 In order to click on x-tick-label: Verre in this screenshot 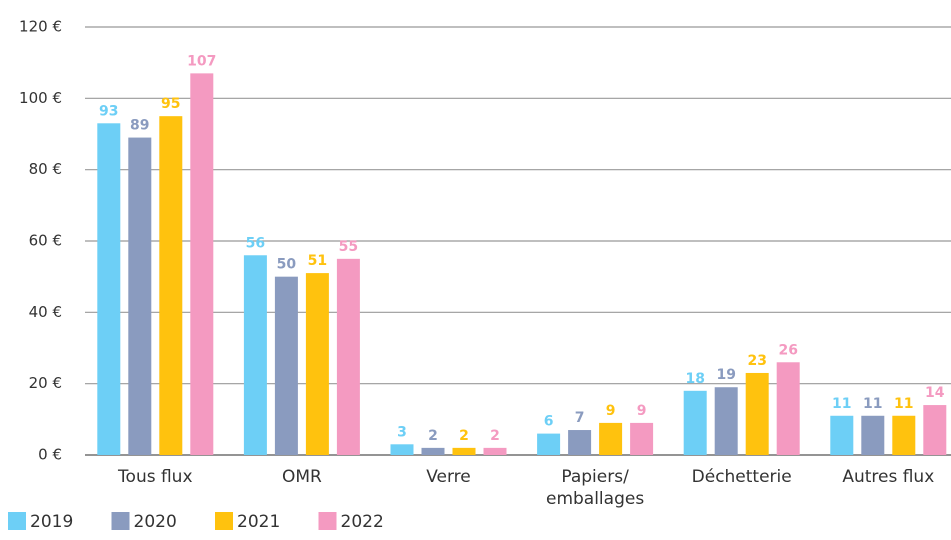, I will do `click(448, 477)`.